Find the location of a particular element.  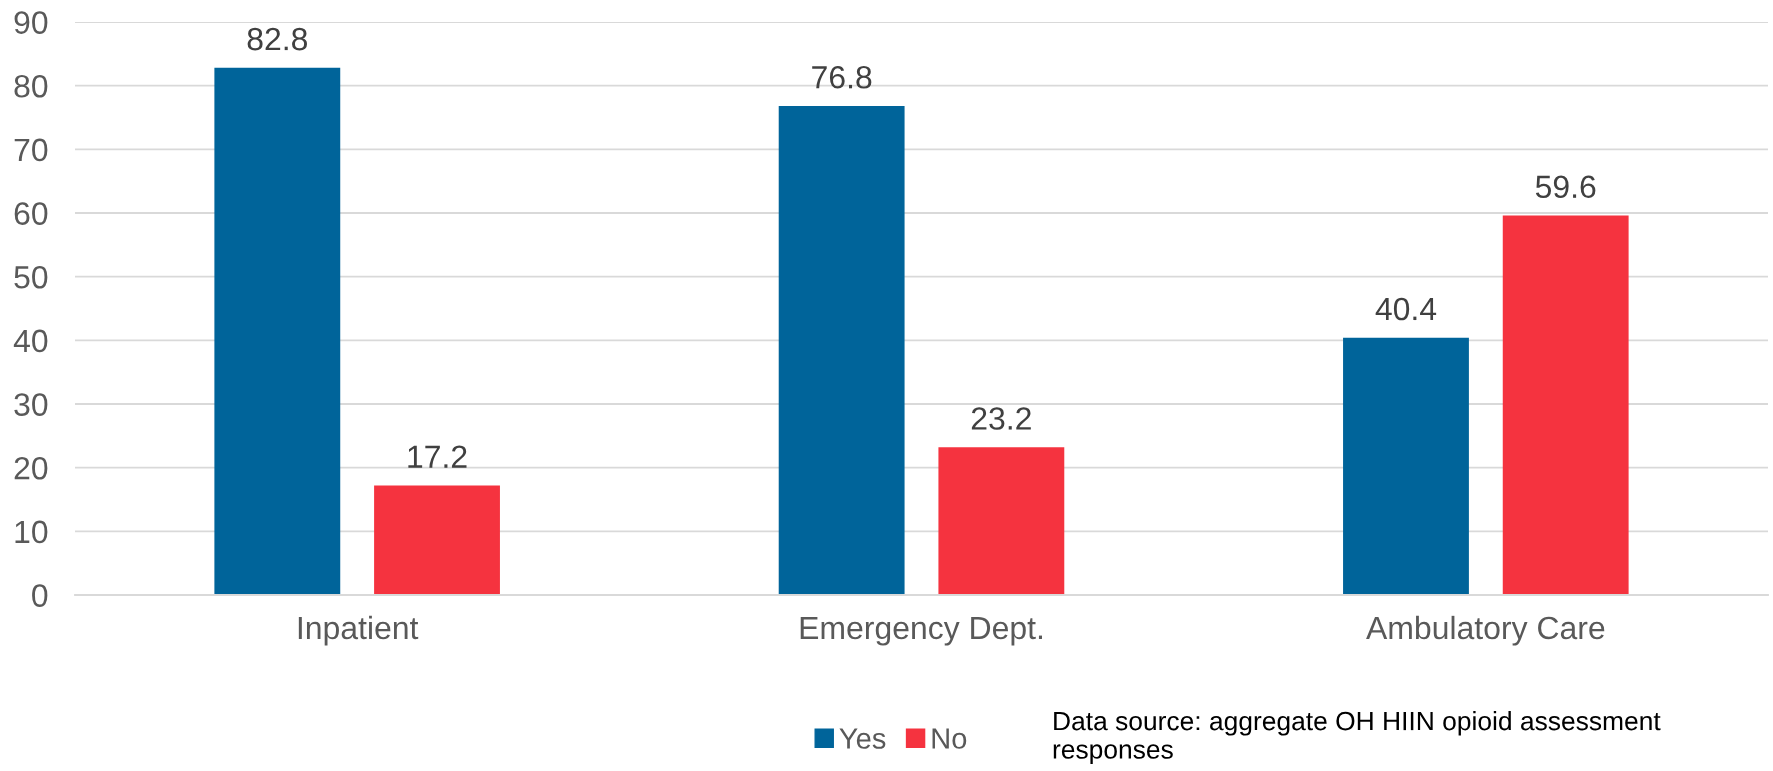

y-tick-label: 80 is located at coordinates (31, 86).